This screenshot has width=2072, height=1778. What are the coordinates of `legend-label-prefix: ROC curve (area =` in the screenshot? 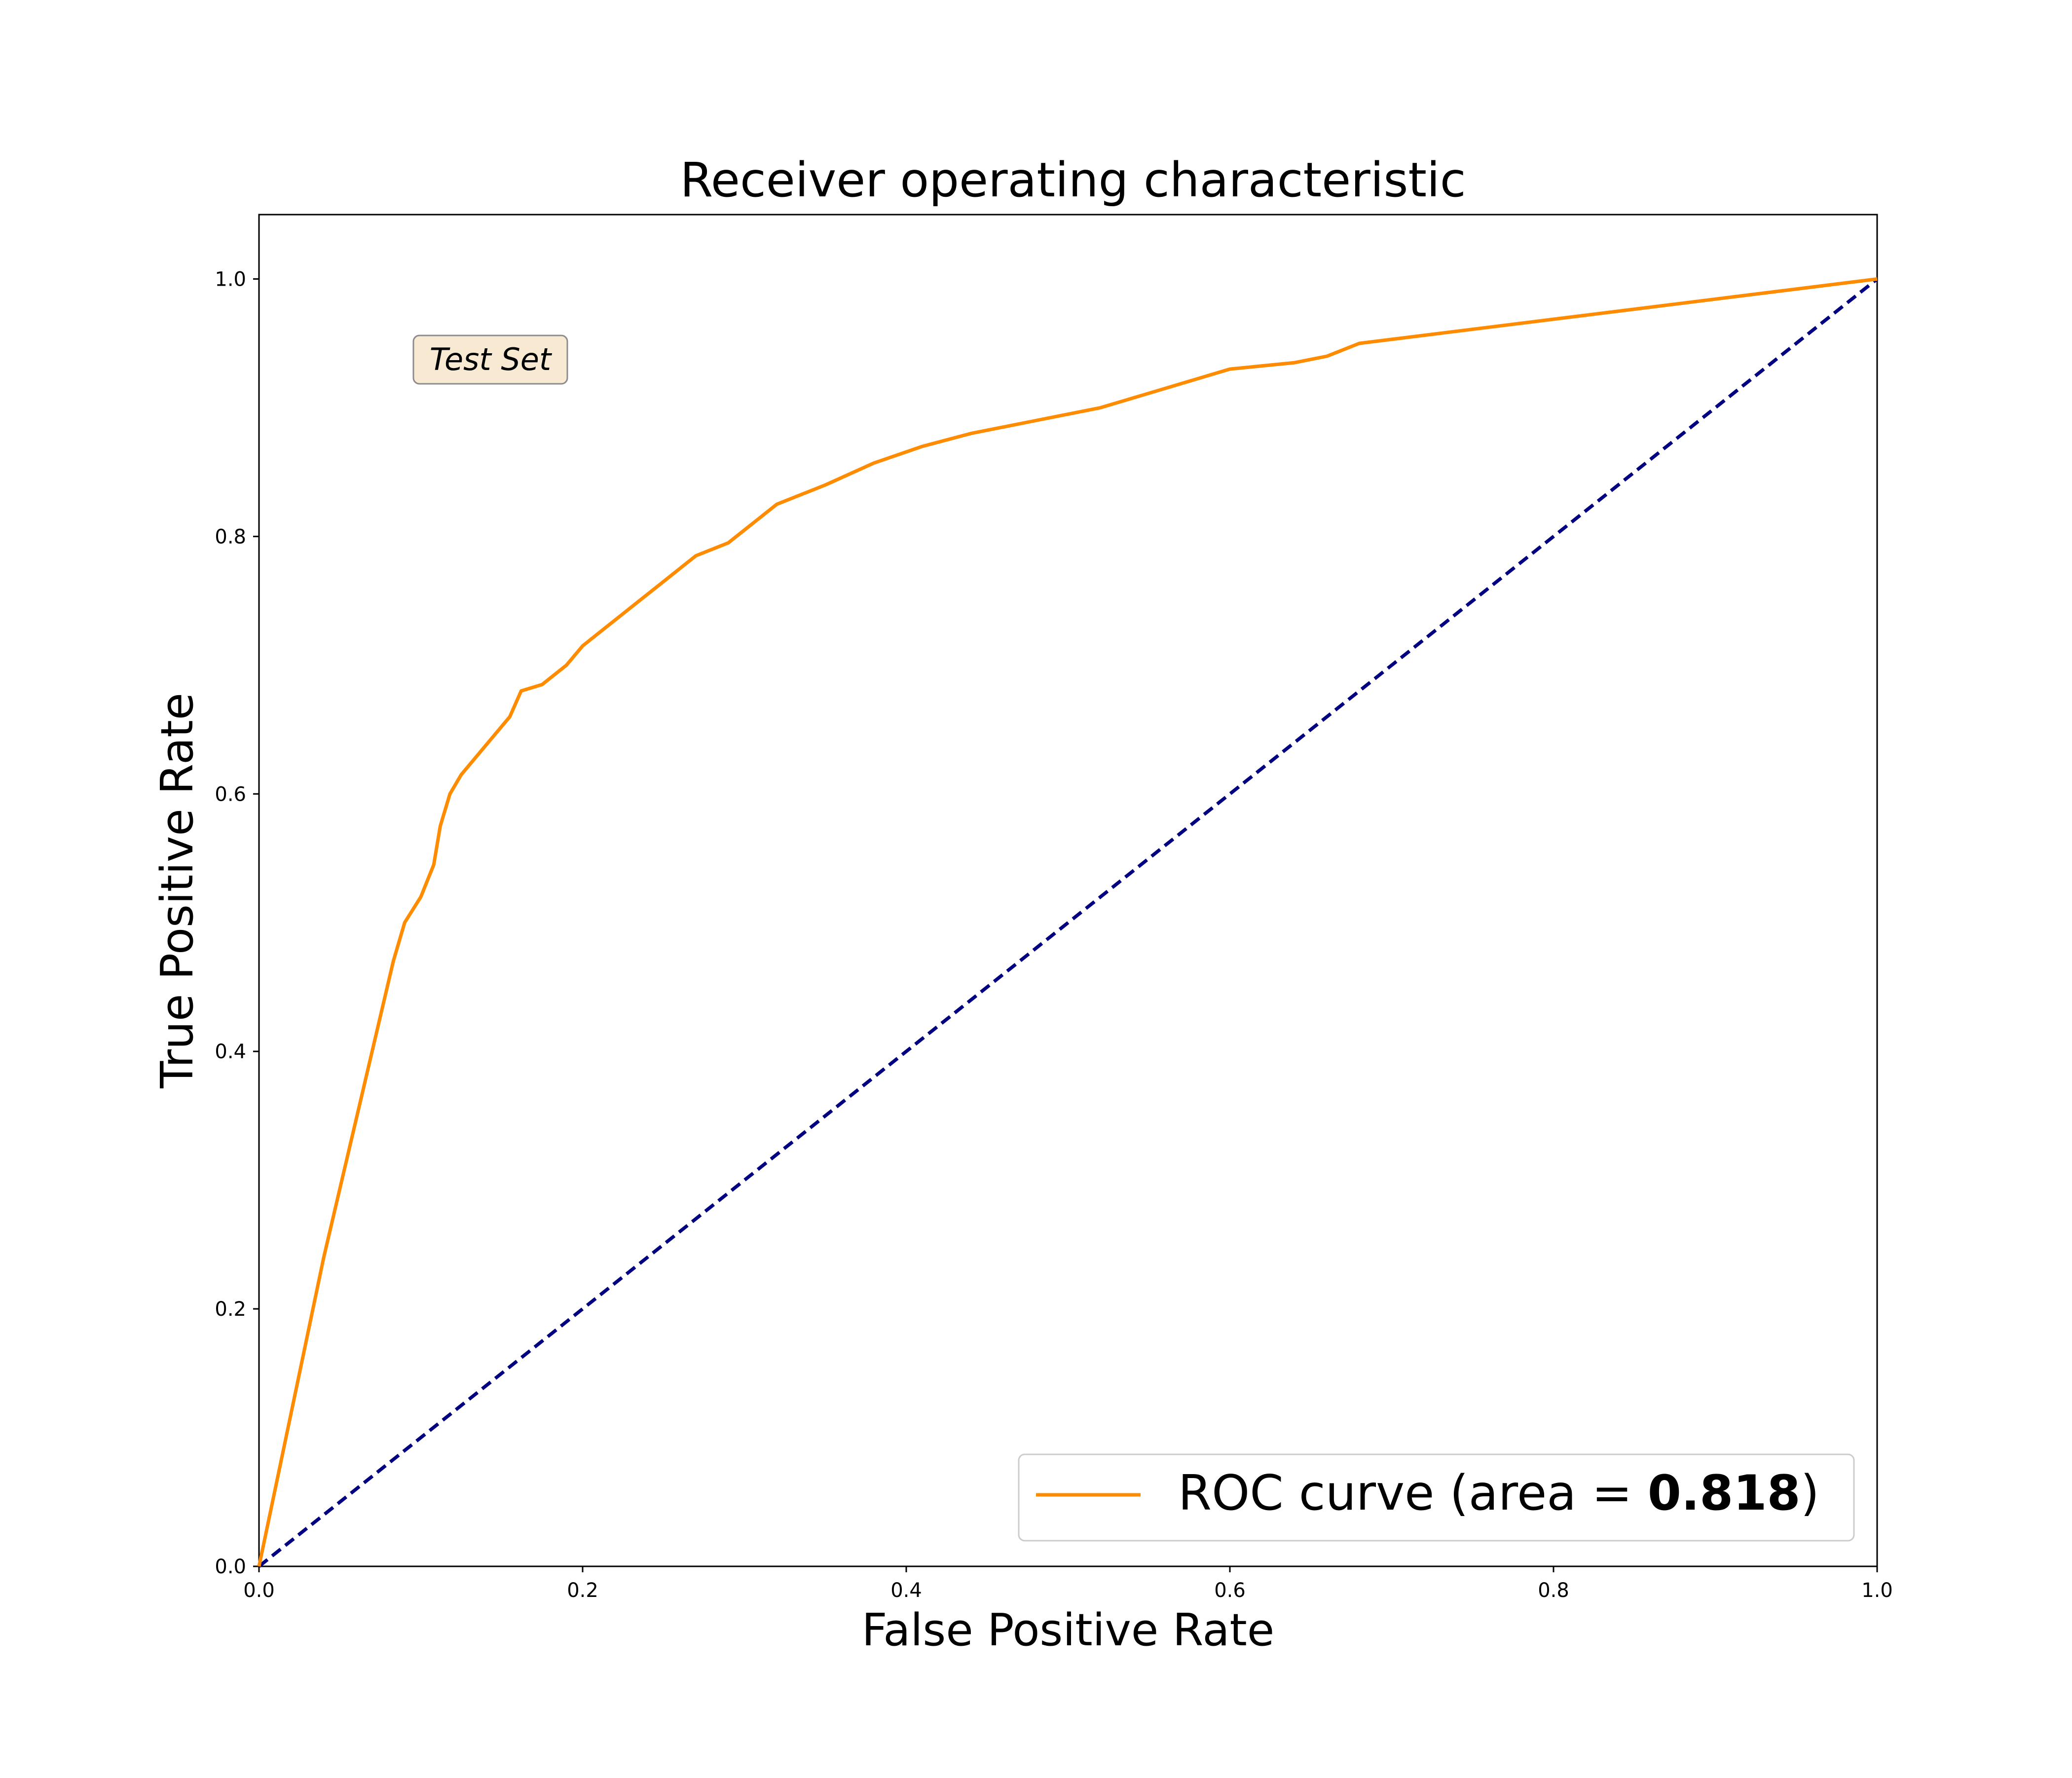 It's located at (1413, 1493).